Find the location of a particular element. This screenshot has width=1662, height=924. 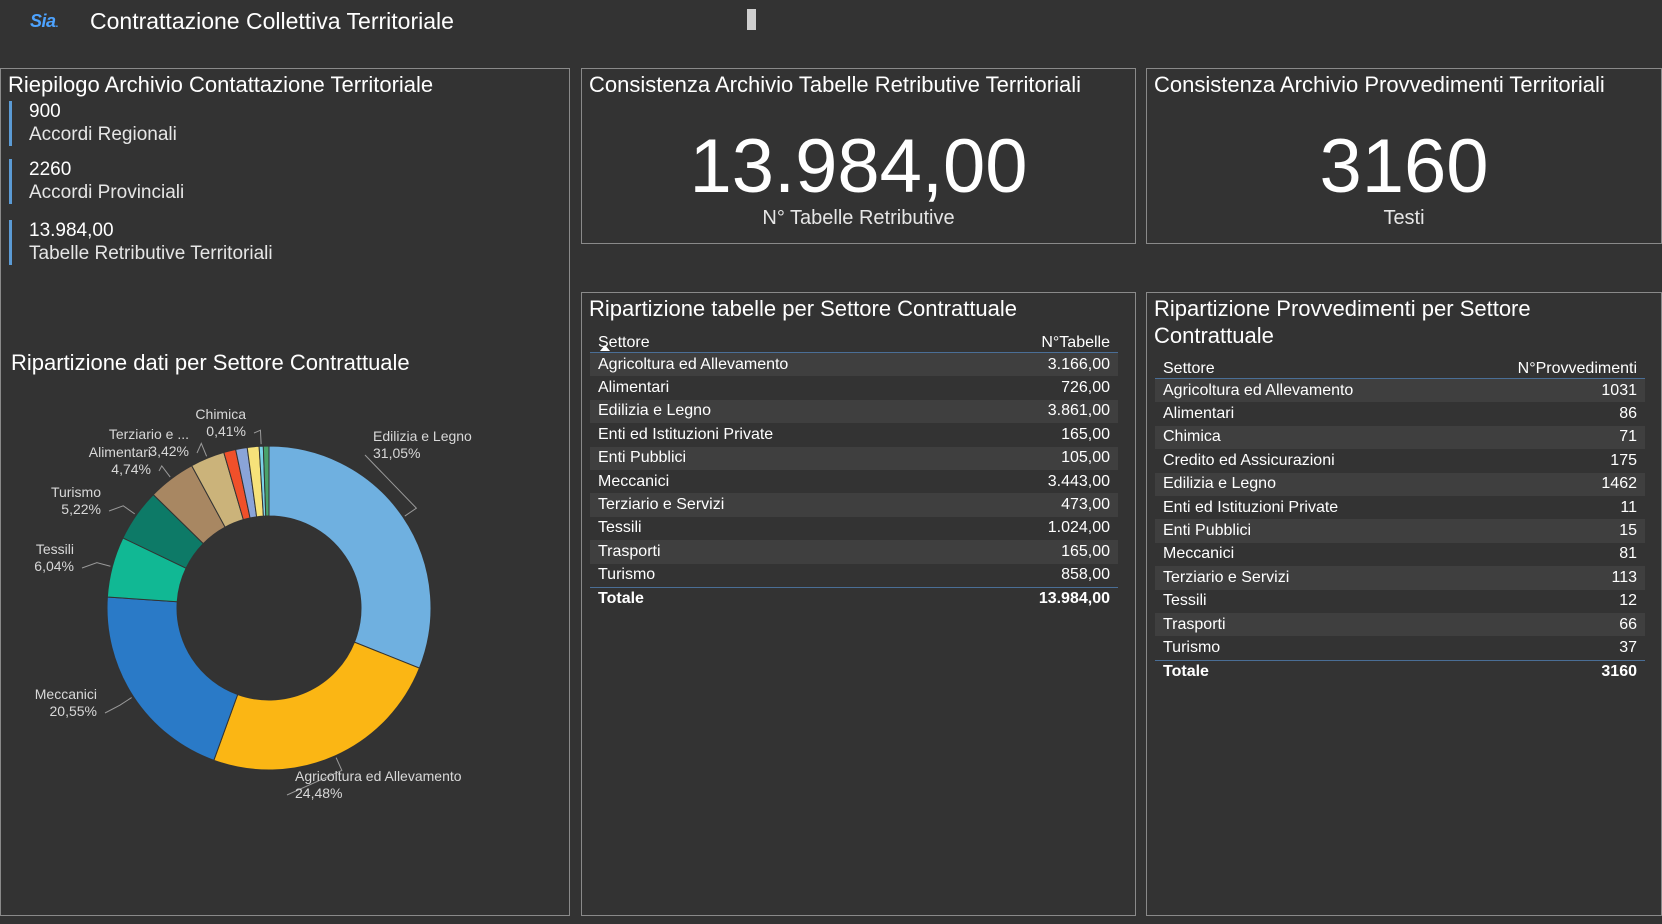

total-value: 3160 is located at coordinates (1619, 672).